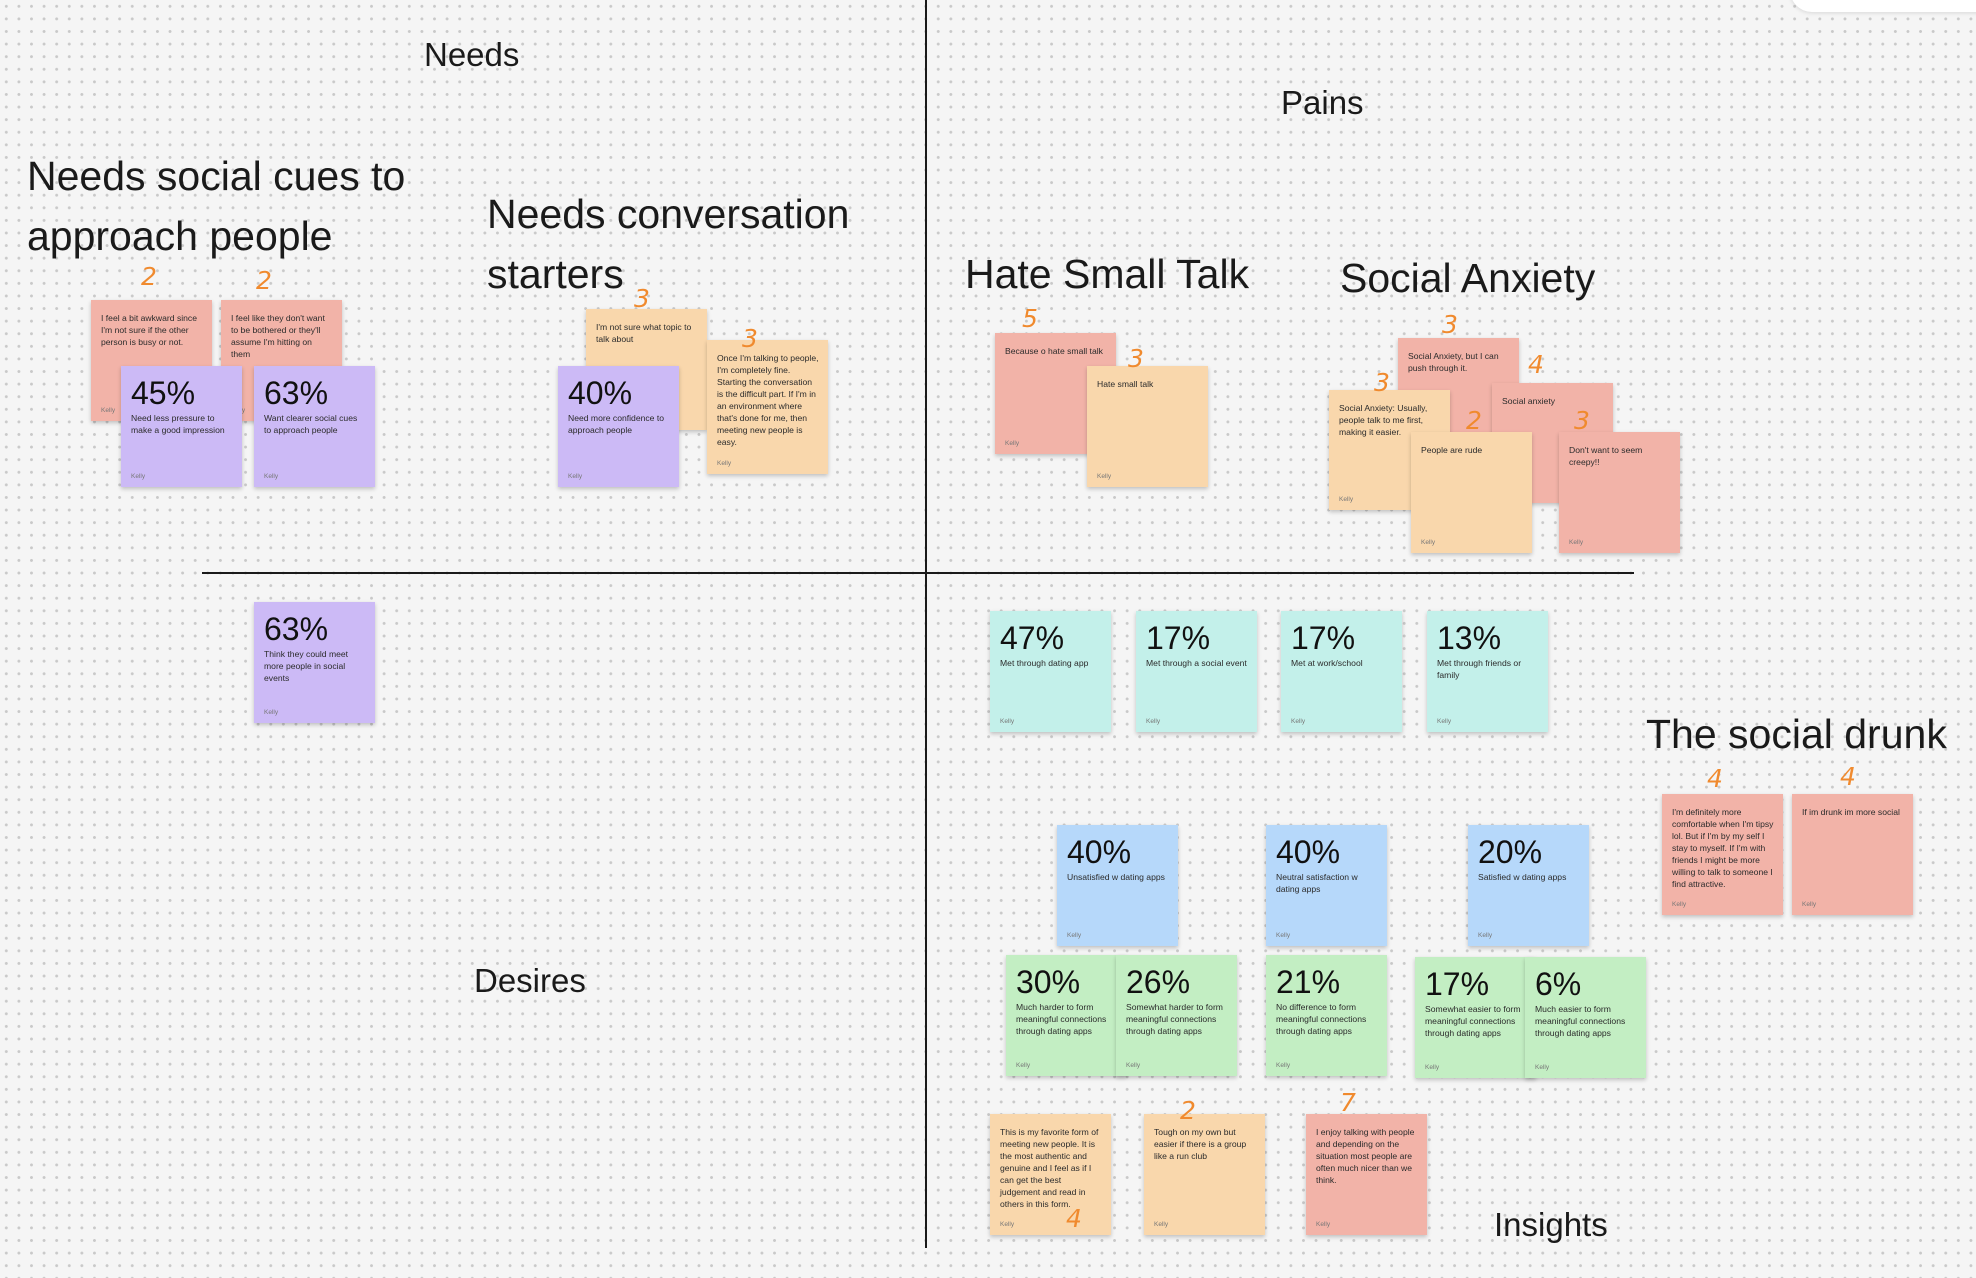  Describe the element at coordinates (216, 206) in the screenshot. I see `cluster-title-social-cues: Needs social cues to approach people` at that location.